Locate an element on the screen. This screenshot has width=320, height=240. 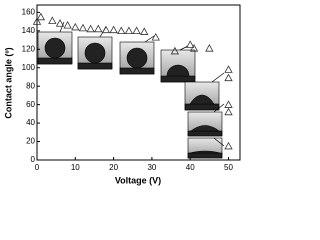
x-tick-label: 0 is located at coordinates (37, 167).